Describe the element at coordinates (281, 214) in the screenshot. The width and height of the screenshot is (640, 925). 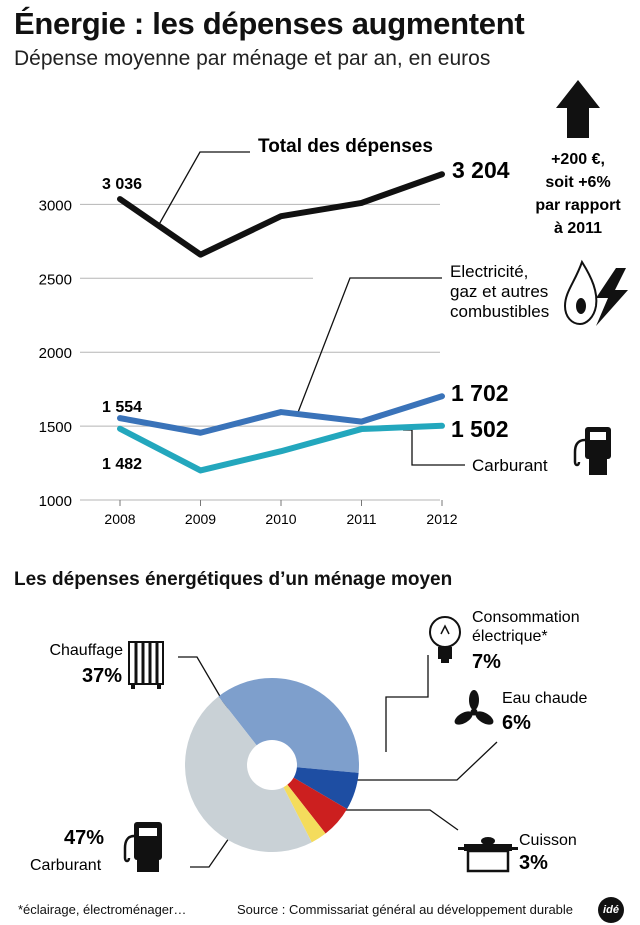
I see `total-series-line` at that location.